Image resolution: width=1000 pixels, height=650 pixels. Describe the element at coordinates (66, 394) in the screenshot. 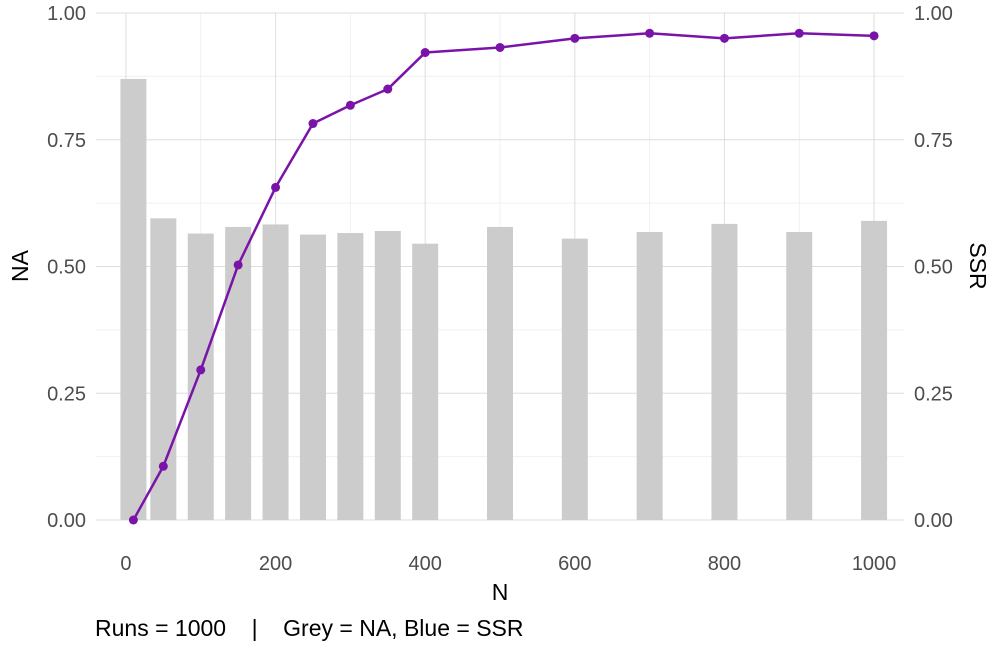

I see `y-tick-label-left: 0.25` at that location.